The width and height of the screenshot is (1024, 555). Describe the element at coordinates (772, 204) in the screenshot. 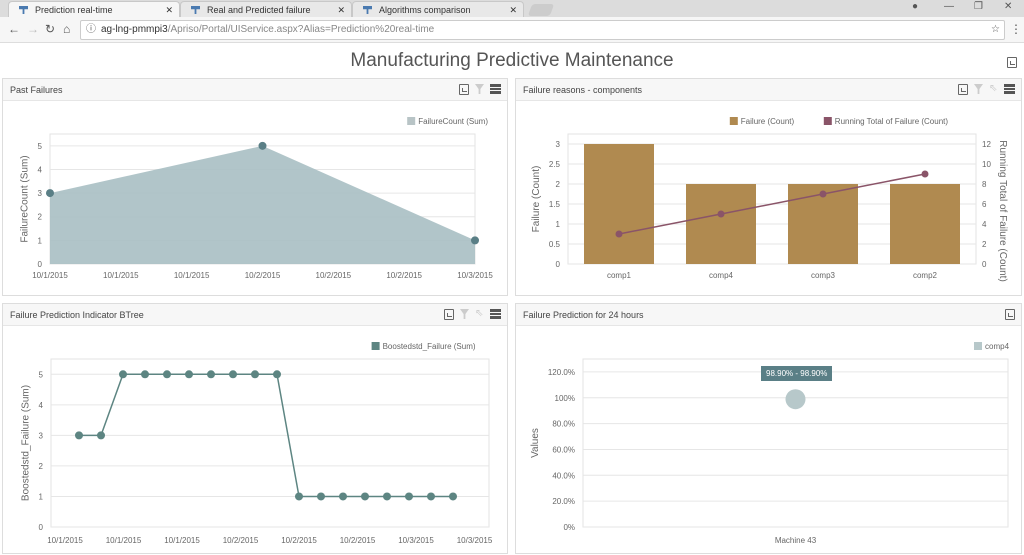

I see `running-total-line` at that location.